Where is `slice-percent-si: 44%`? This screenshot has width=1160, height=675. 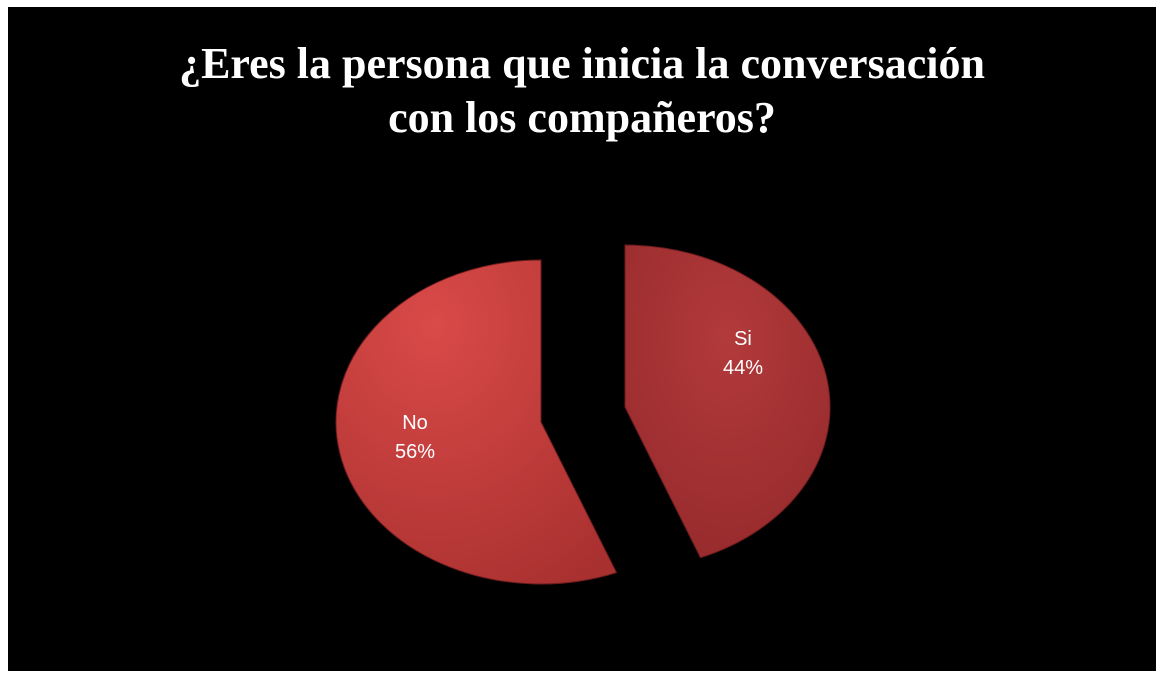 slice-percent-si: 44% is located at coordinates (743, 368).